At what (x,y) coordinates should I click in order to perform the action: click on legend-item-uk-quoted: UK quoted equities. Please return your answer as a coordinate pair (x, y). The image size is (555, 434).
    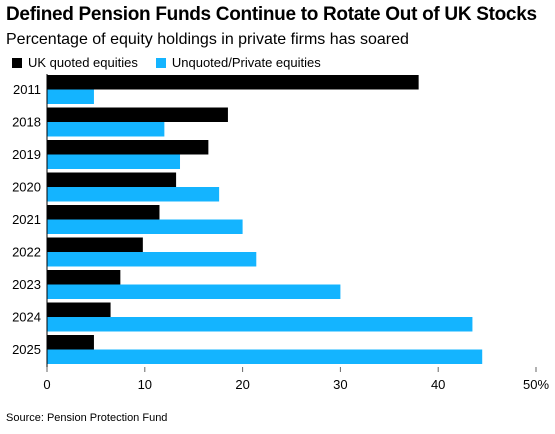
    Looking at the image, I should click on (75, 62).